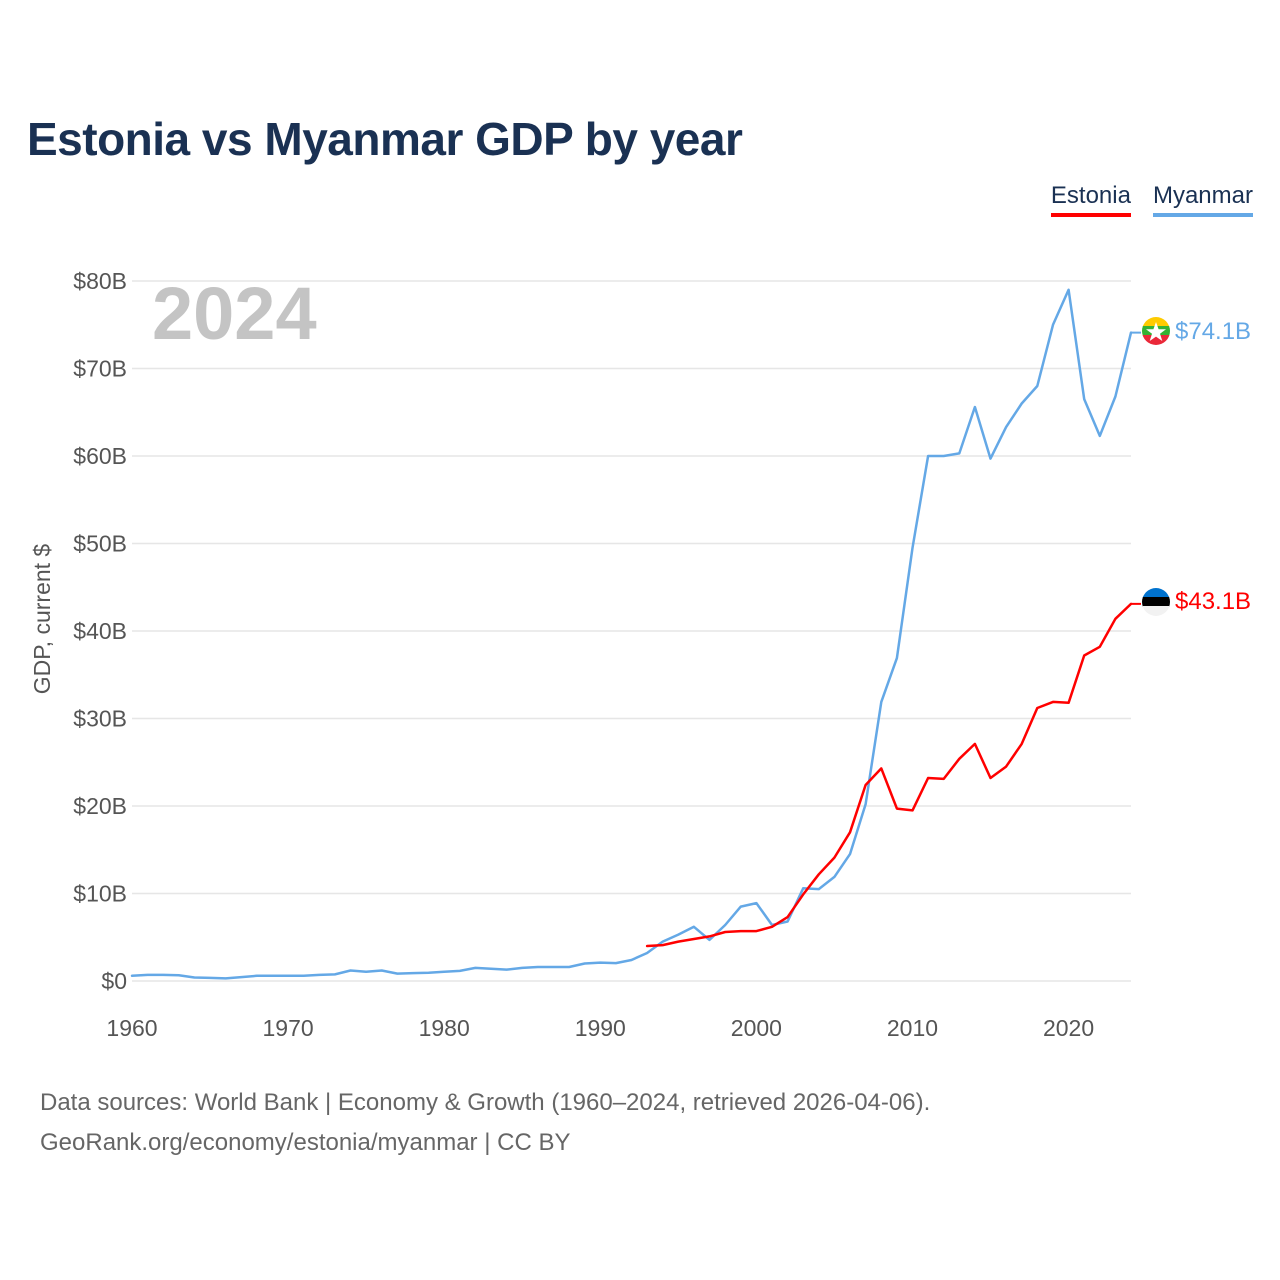 Image resolution: width=1280 pixels, height=1280 pixels. Describe the element at coordinates (889, 775) in the screenshot. I see `series-line-estonia` at that location.